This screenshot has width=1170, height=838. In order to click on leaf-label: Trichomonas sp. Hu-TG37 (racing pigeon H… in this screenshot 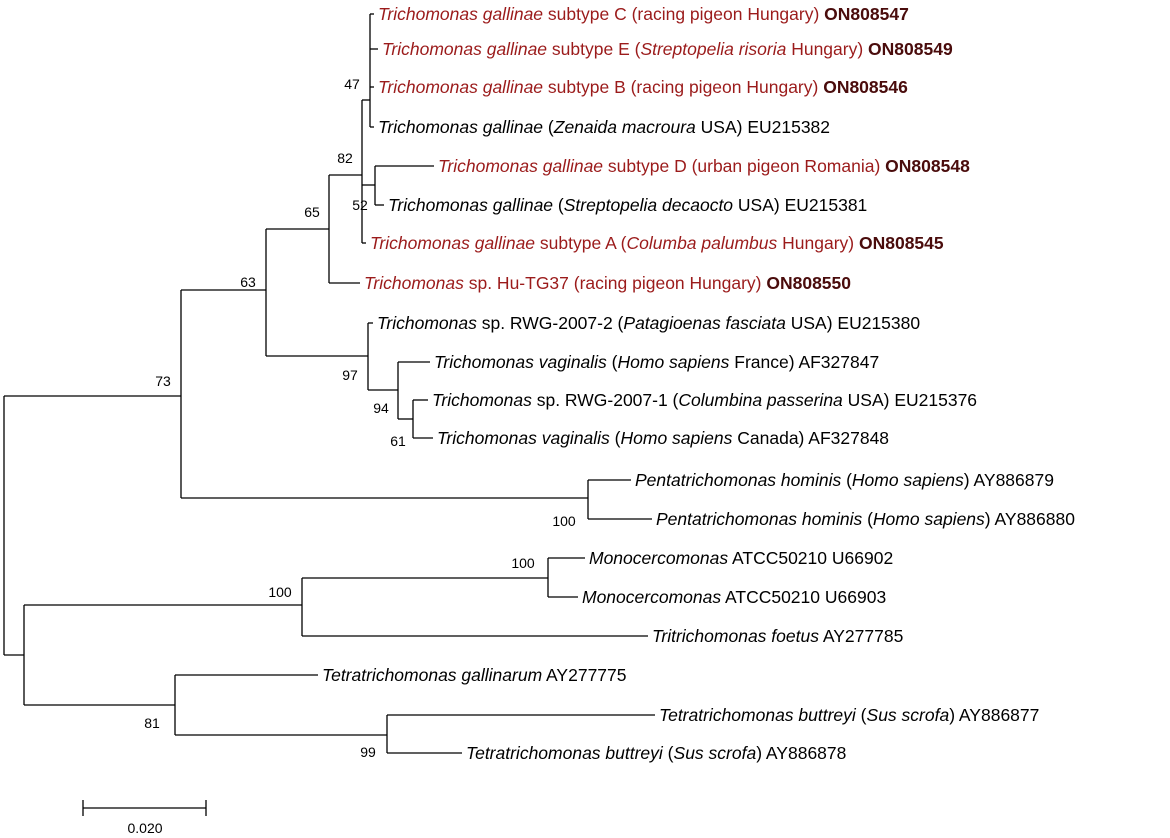, I will do `click(607, 283)`.